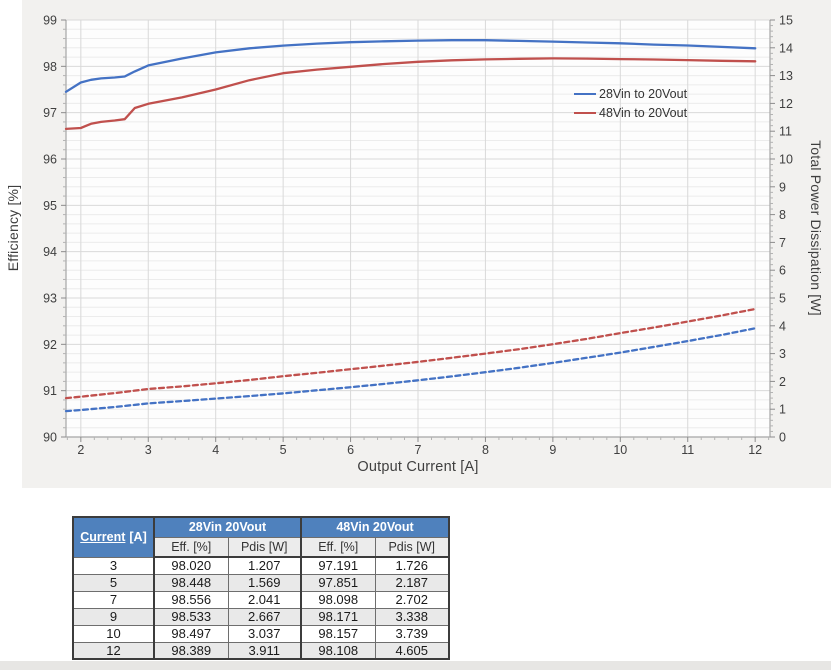 This screenshot has height=670, width=831. Describe the element at coordinates (50, 438) in the screenshot. I see `left-tick-label: 90` at that location.